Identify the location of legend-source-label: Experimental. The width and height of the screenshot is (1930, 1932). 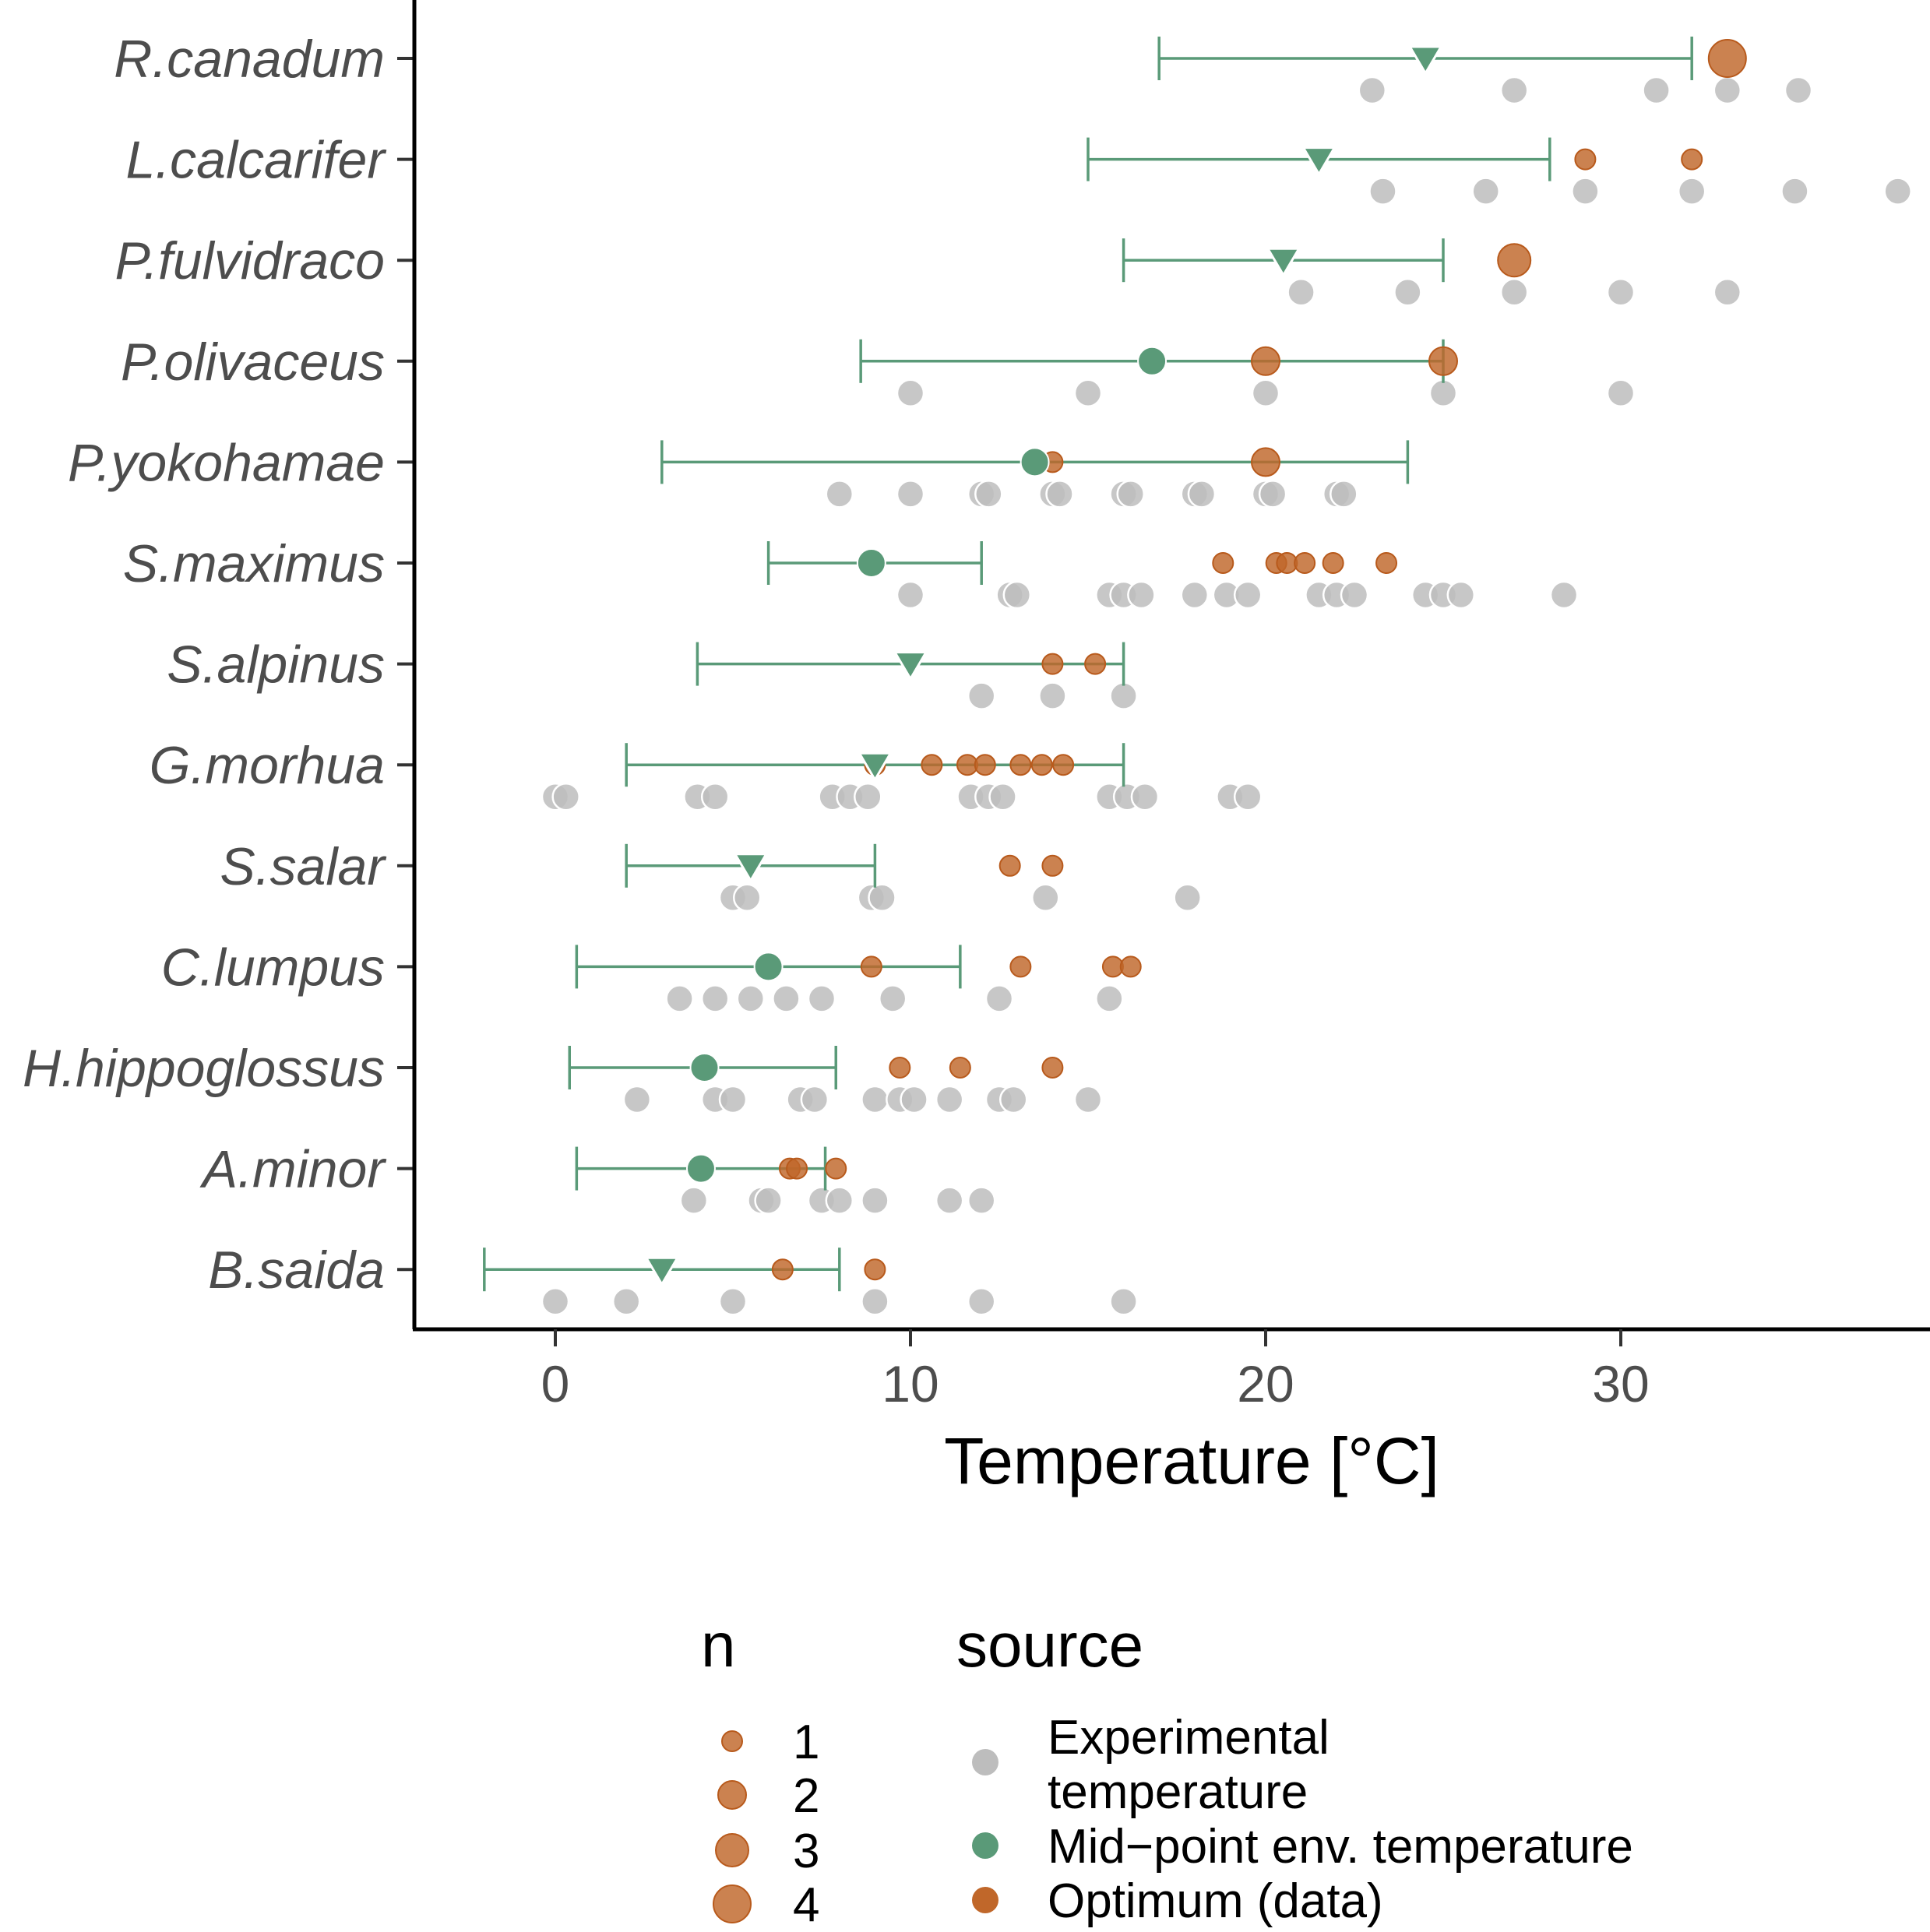
(1189, 1738).